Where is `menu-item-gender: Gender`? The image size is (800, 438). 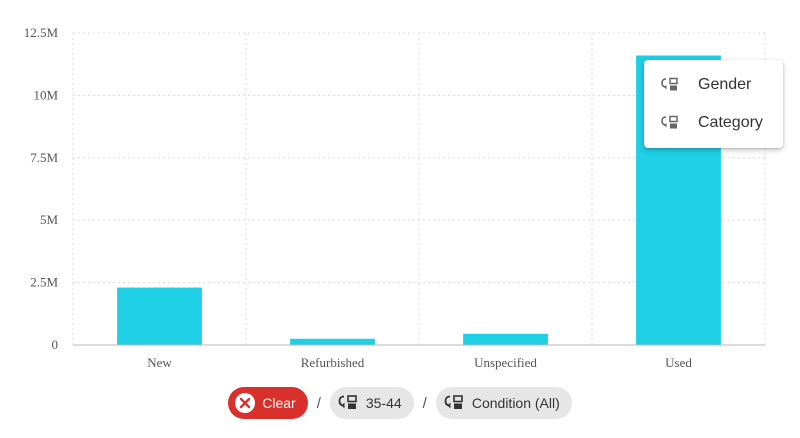
menu-item-gender: Gender is located at coordinates (713, 85).